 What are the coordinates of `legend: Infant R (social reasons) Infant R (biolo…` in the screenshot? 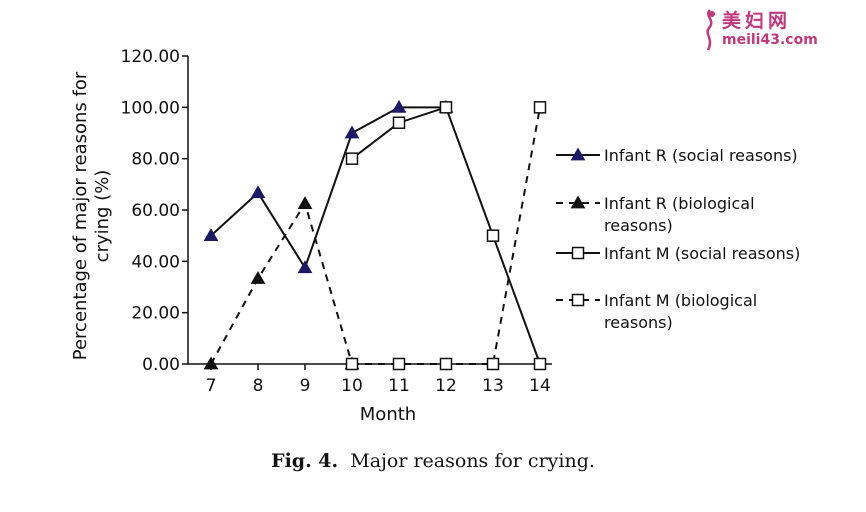 It's located at (678, 239).